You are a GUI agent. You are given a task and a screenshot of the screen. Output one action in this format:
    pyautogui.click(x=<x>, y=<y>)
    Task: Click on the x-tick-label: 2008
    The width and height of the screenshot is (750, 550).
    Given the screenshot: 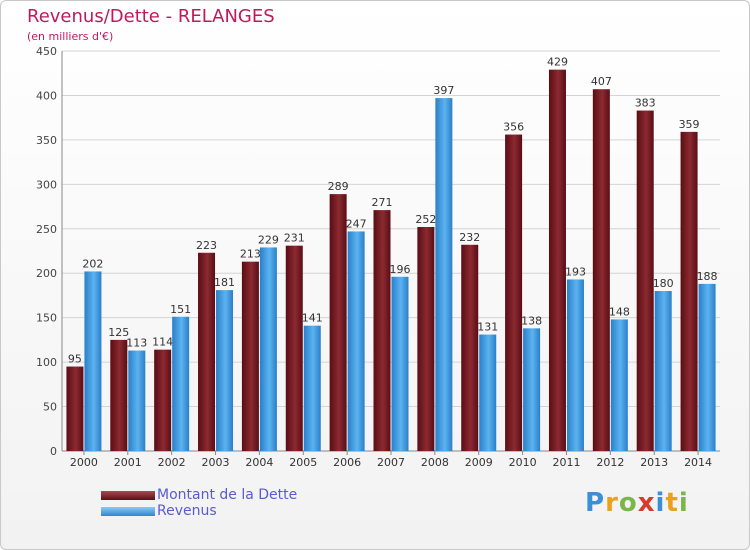 What is the action you would take?
    pyautogui.click(x=435, y=462)
    